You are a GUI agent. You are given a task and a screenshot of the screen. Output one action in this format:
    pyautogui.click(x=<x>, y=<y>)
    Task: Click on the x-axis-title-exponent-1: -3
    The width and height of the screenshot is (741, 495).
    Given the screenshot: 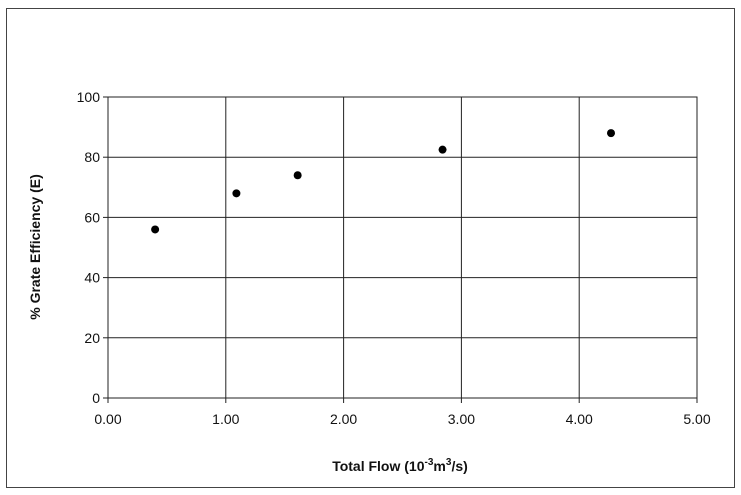 What is the action you would take?
    pyautogui.click(x=429, y=462)
    